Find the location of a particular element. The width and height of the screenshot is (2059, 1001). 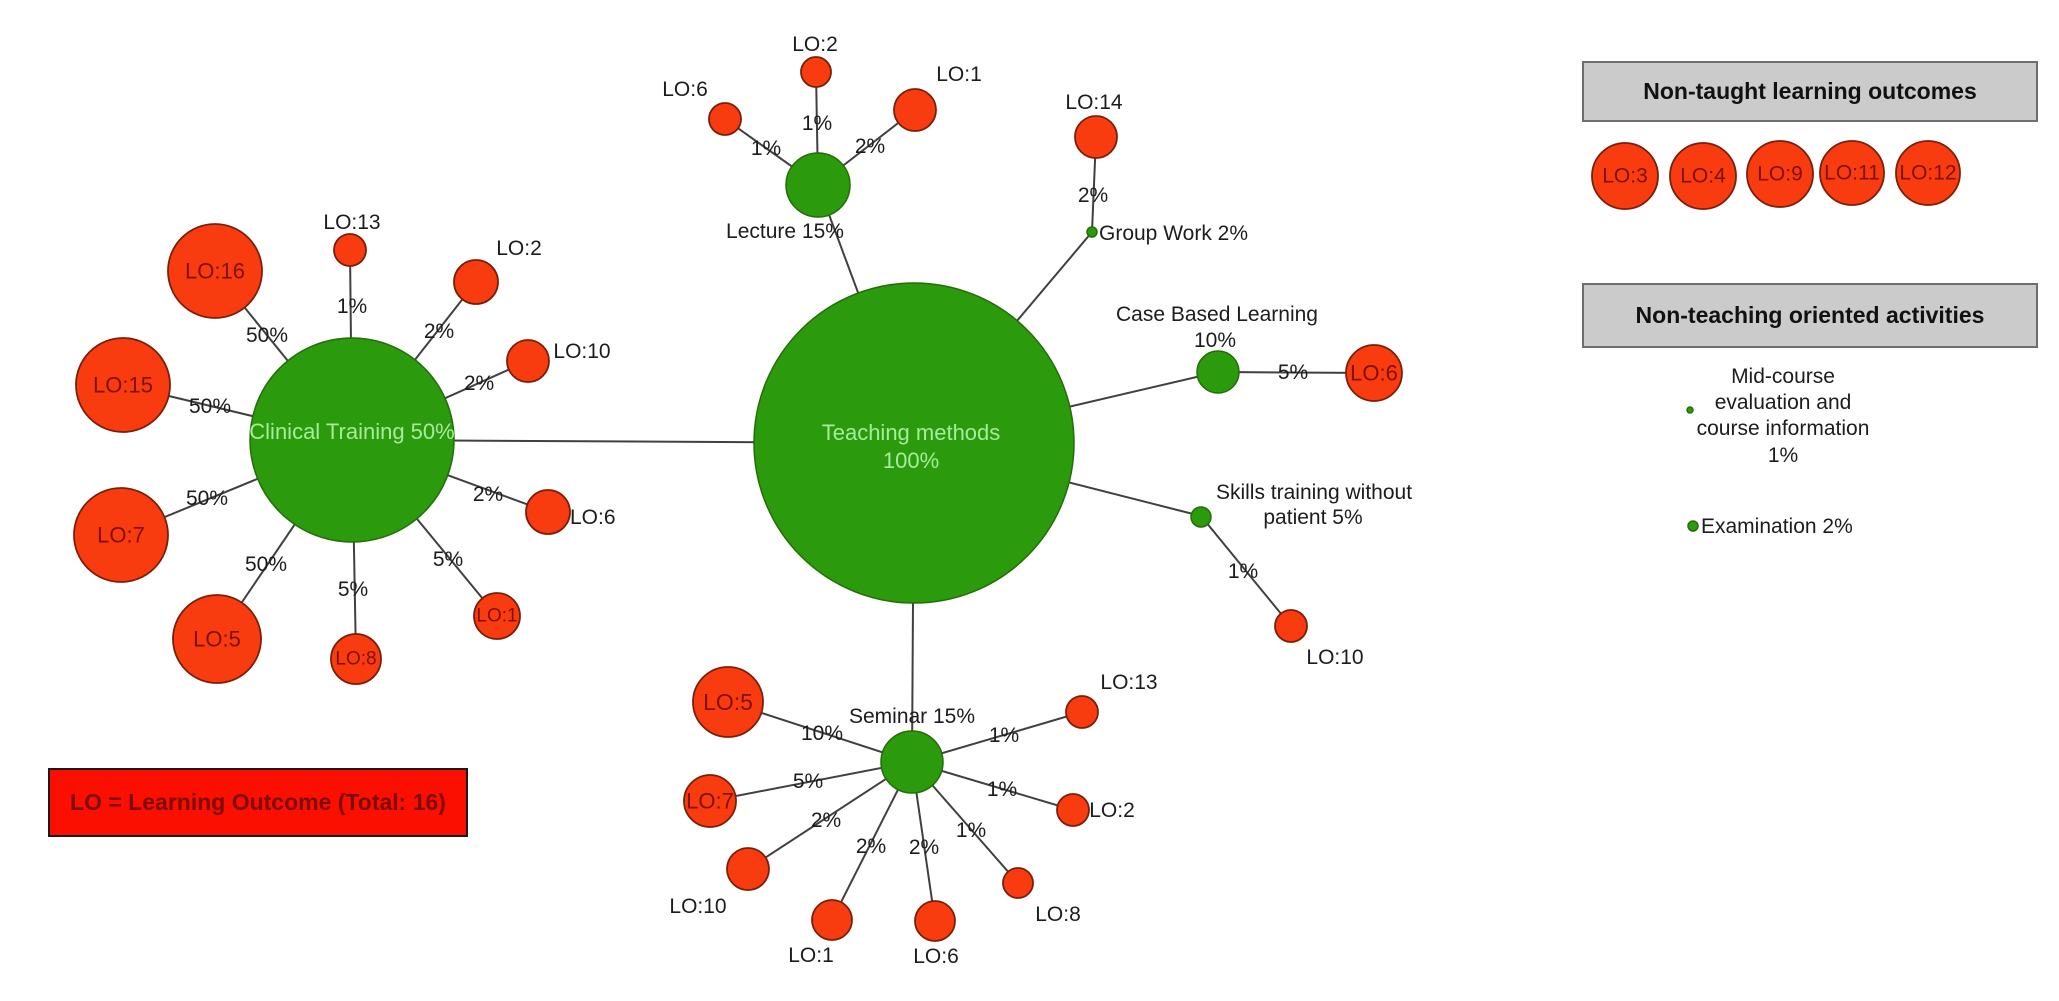

svg-text: Seminar 15% is located at coordinates (912, 716).